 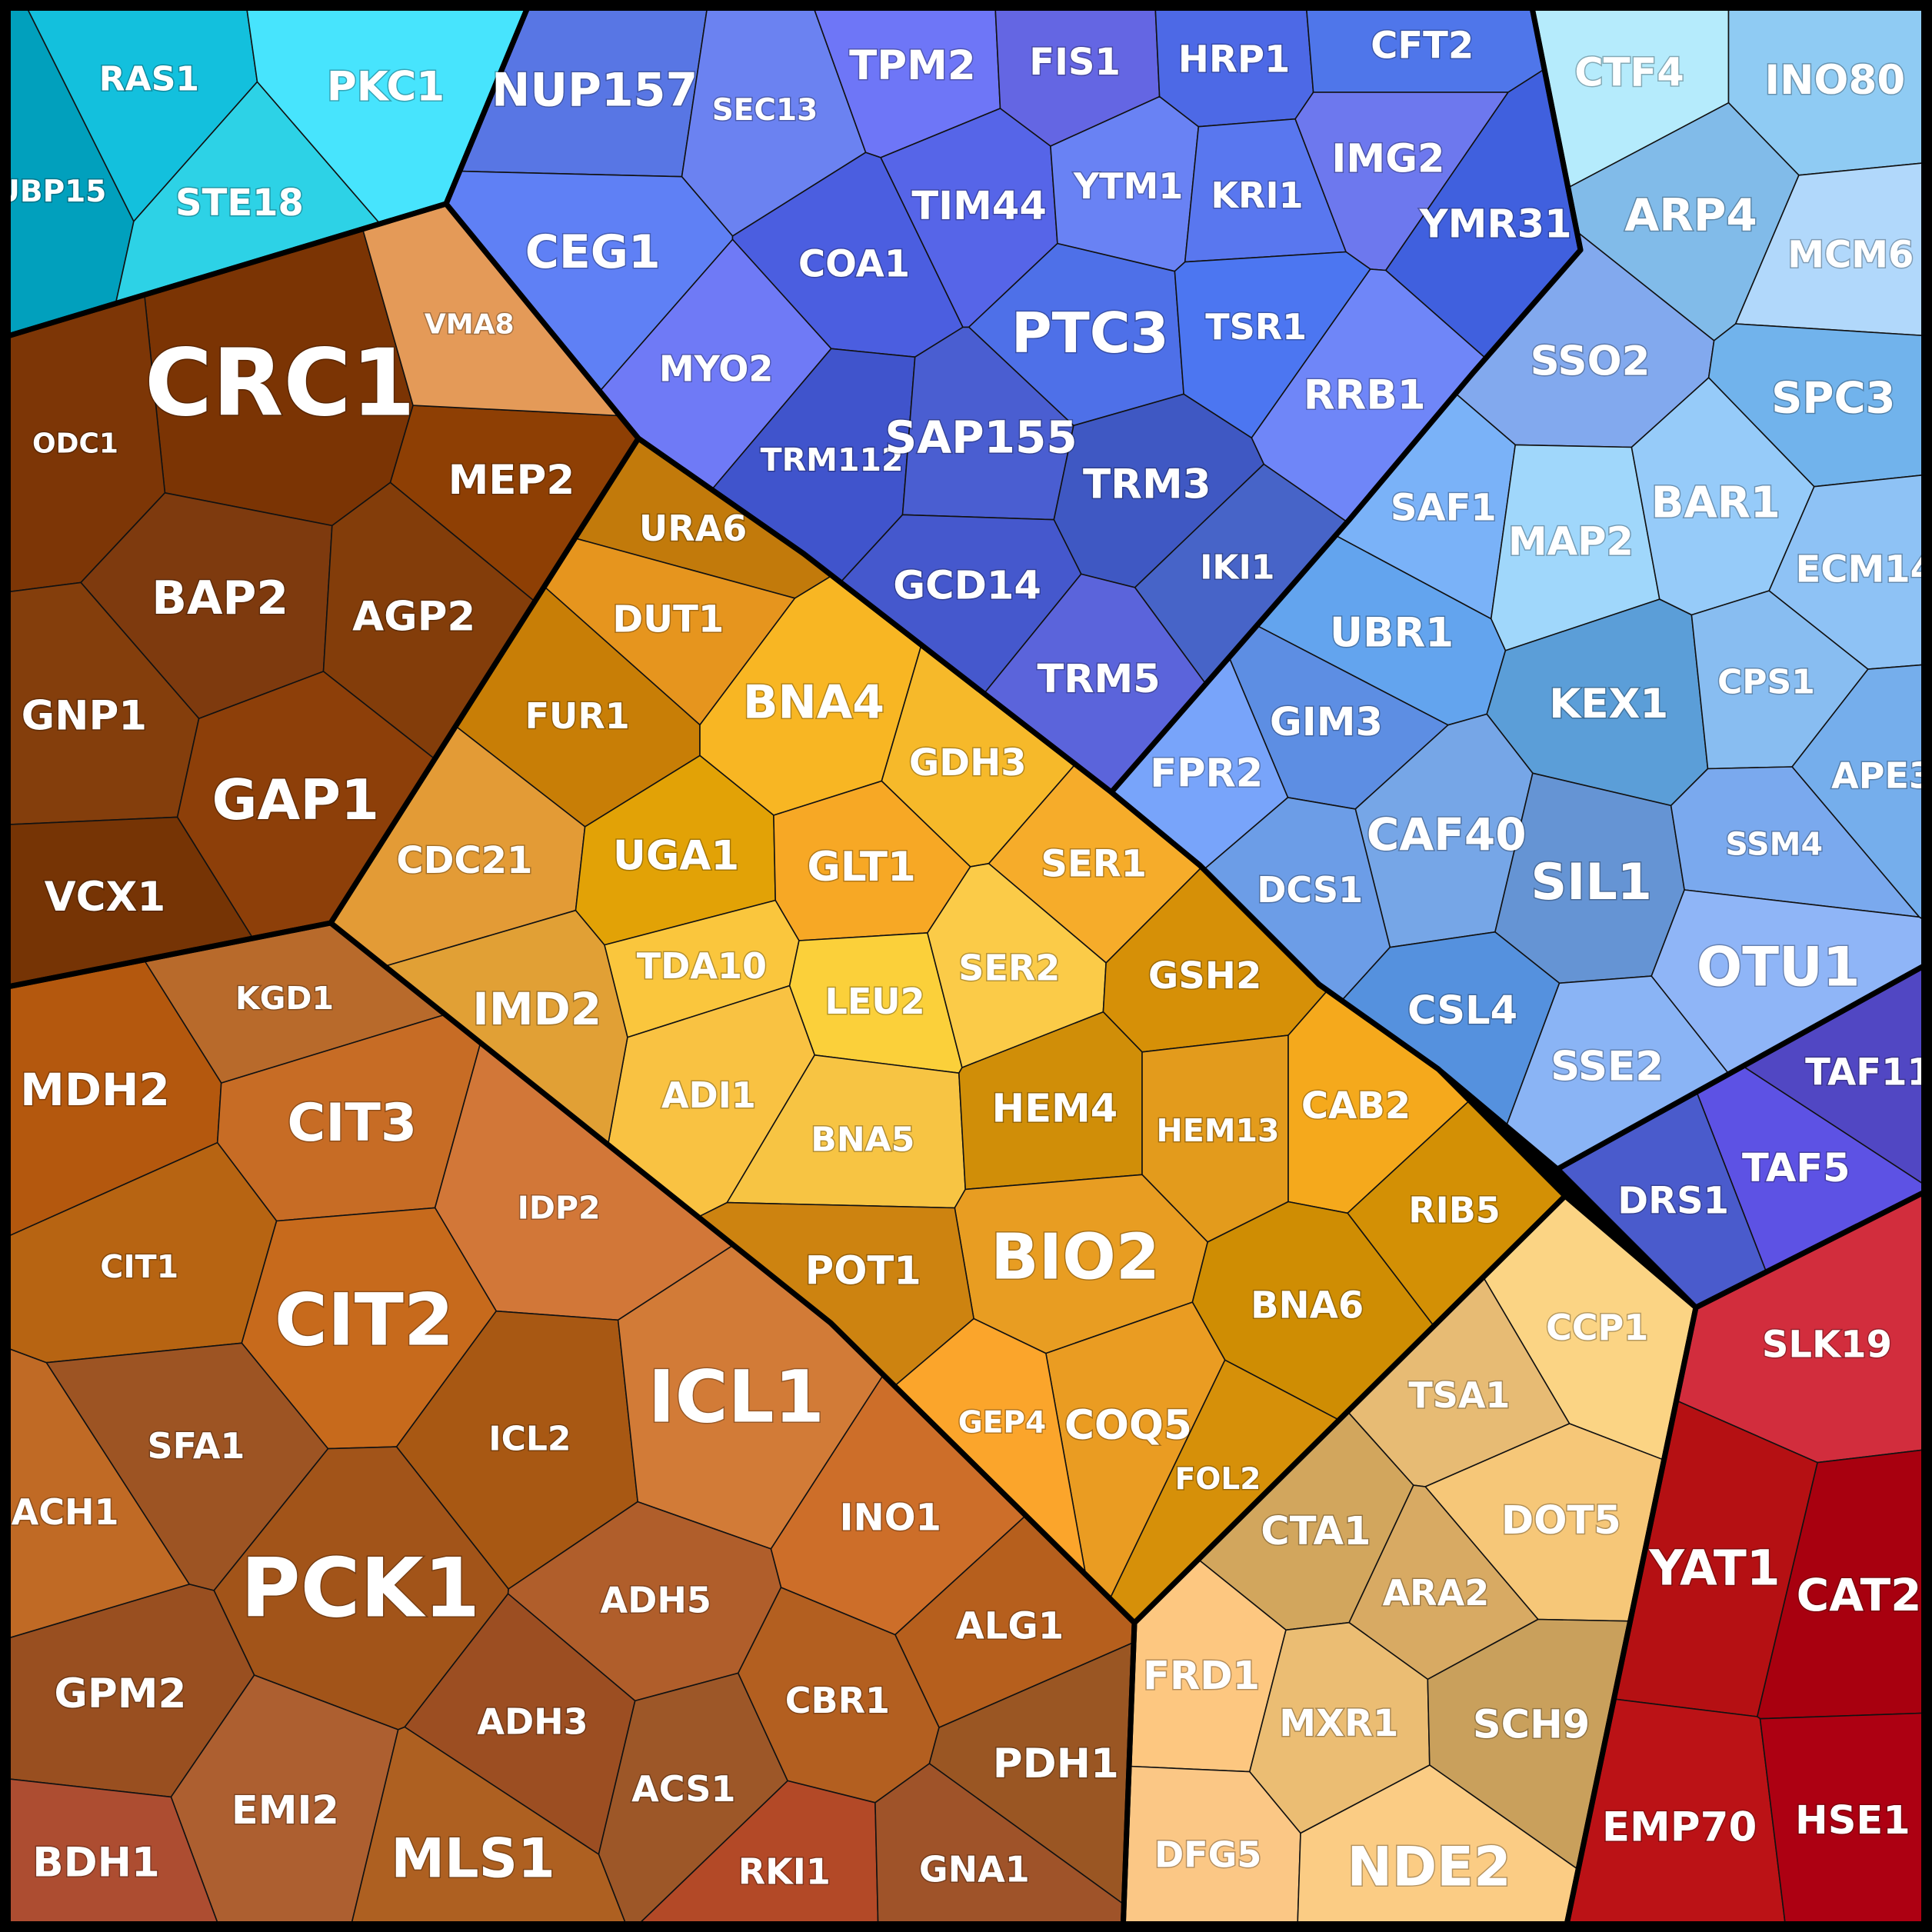 I want to click on label-odc1: ODC1, so click(x=75, y=444).